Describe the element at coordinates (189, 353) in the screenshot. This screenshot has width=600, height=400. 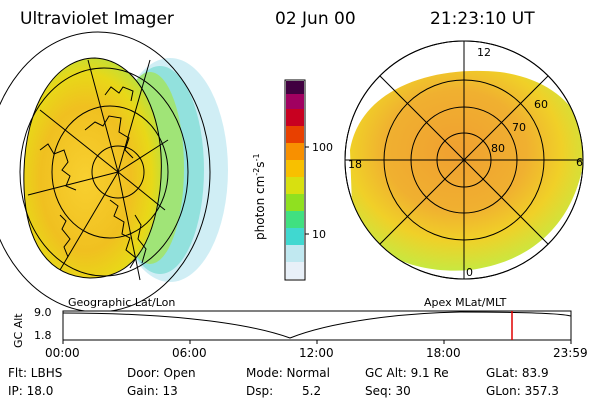
I see `alt-xtick-1: 06:00` at that location.